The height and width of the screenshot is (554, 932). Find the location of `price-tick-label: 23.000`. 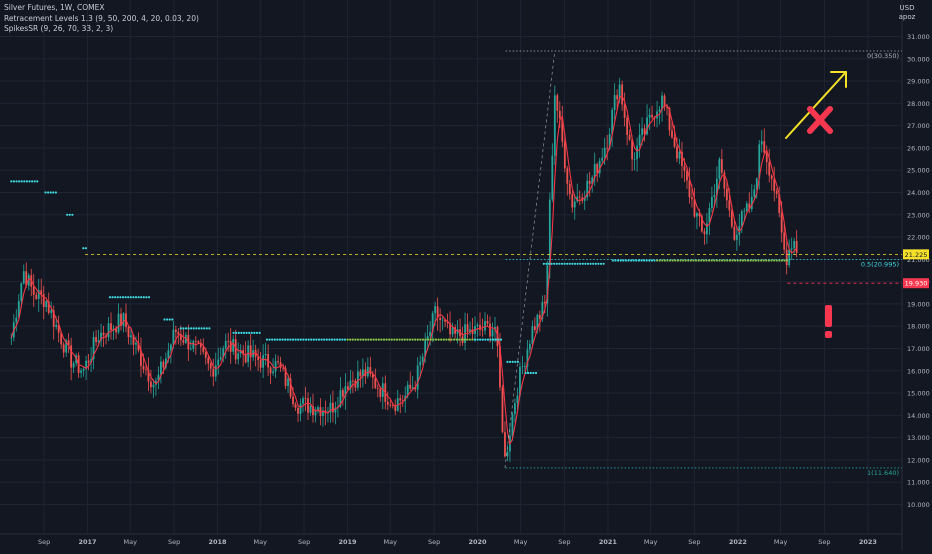

price-tick-label: 23.000 is located at coordinates (918, 215).